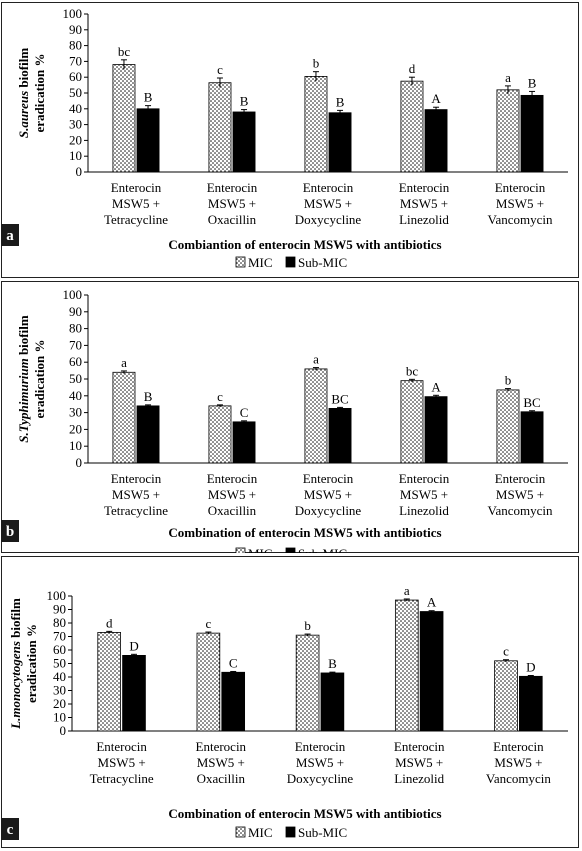  What do you see at coordinates (133, 645) in the screenshot?
I see `significance-letter-sub-mic: D` at bounding box center [133, 645].